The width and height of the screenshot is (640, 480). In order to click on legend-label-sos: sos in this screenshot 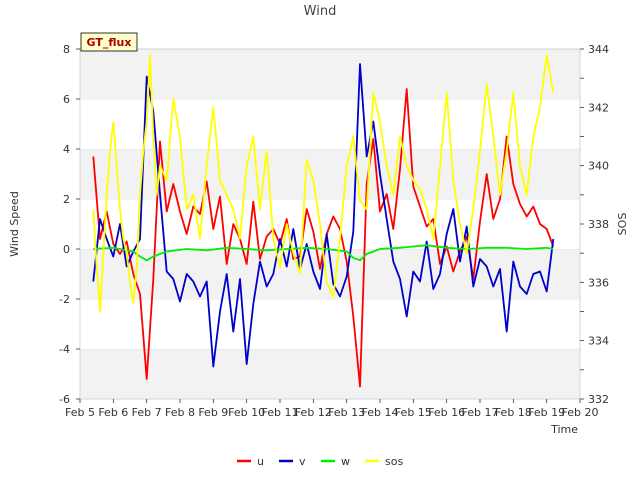, I will do `click(394, 461)`.